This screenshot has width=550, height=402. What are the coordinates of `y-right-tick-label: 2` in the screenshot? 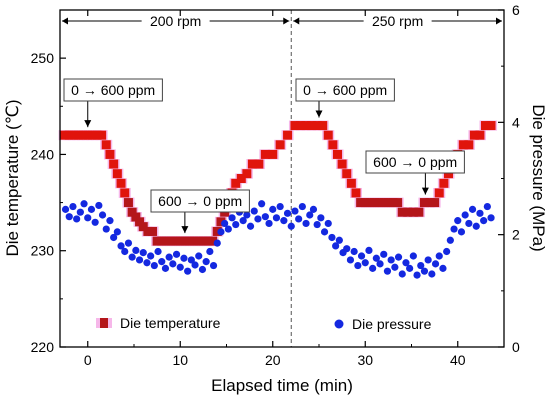 It's located at (516, 235).